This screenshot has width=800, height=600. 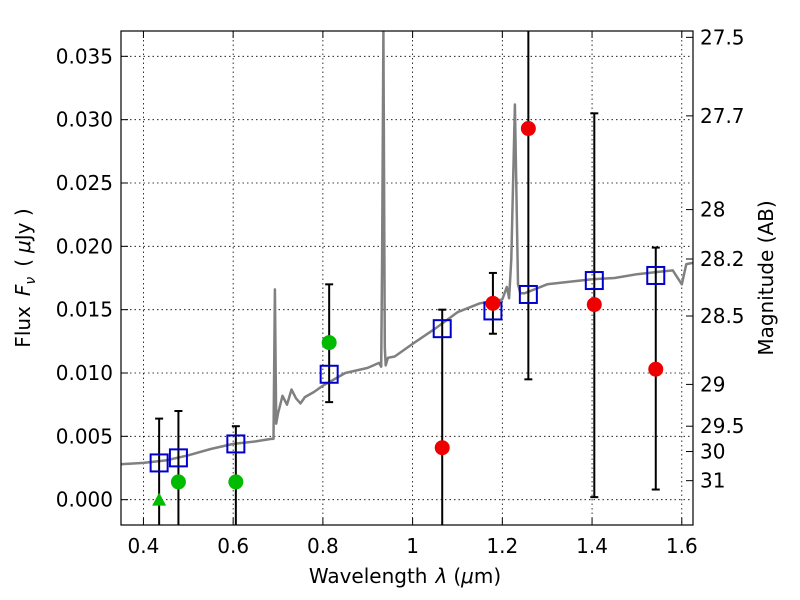 What do you see at coordinates (682, 546) in the screenshot?
I see `x-tick-label: 1.6` at bounding box center [682, 546].